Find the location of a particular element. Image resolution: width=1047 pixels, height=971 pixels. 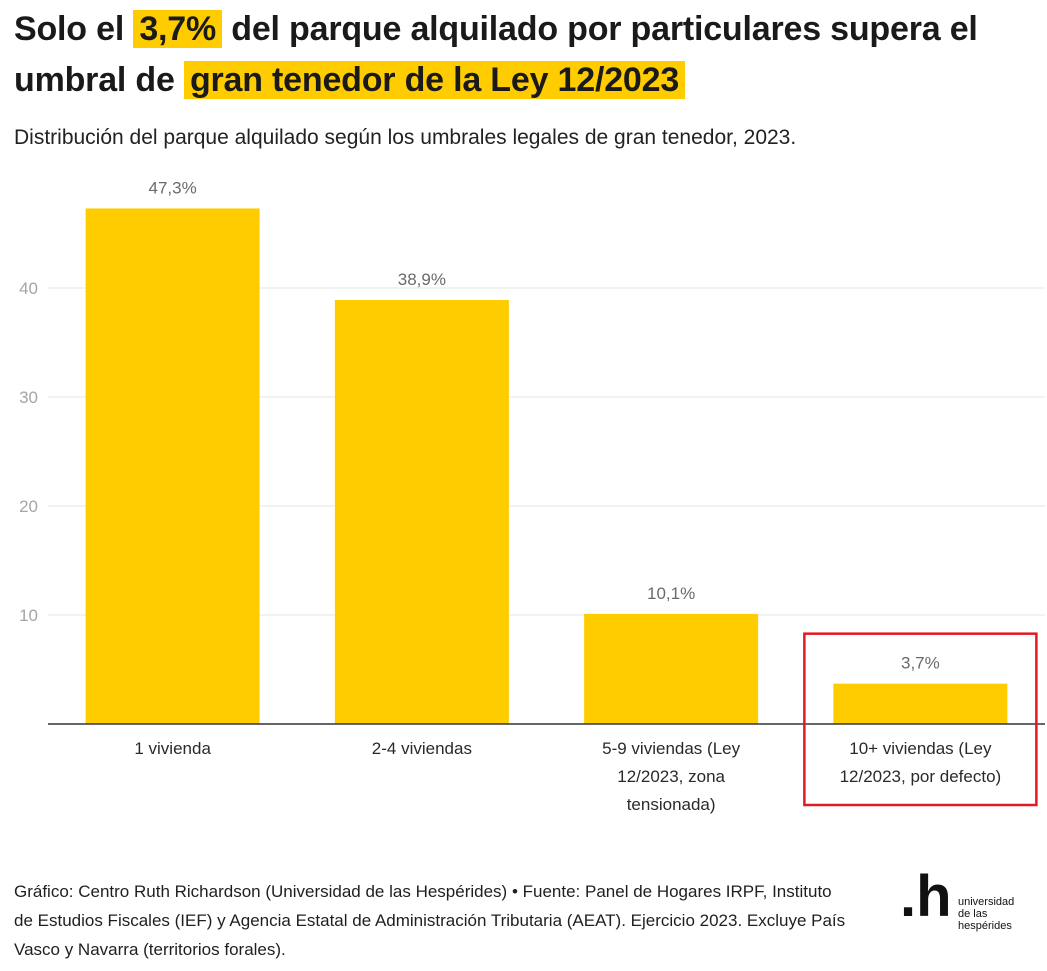

title-text-1: Solo el is located at coordinates (69, 29).